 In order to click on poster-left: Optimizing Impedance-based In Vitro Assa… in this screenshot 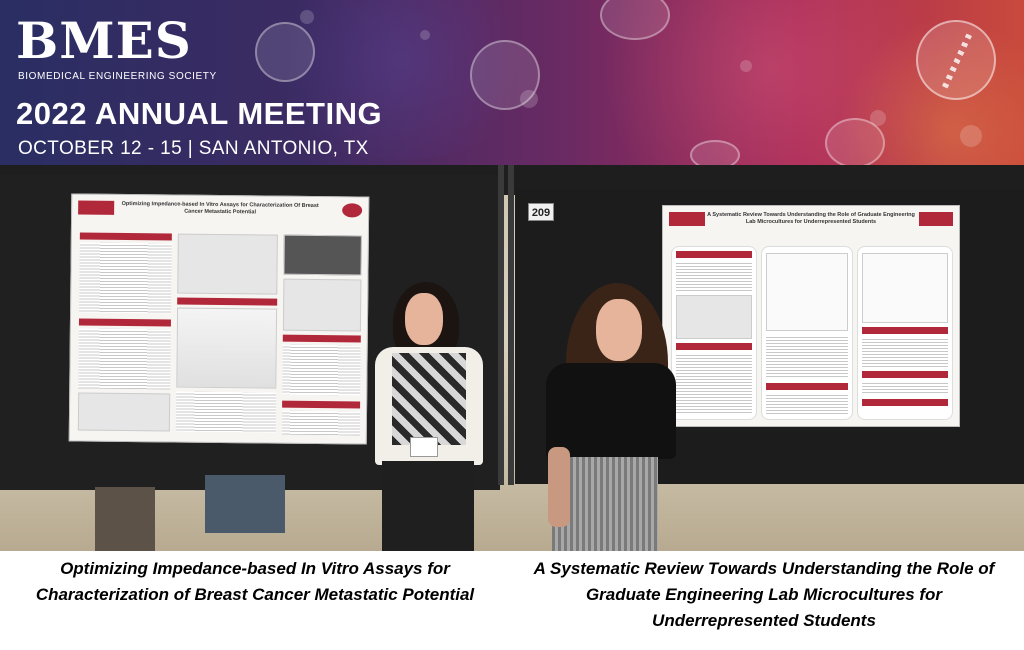, I will do `click(219, 319)`.